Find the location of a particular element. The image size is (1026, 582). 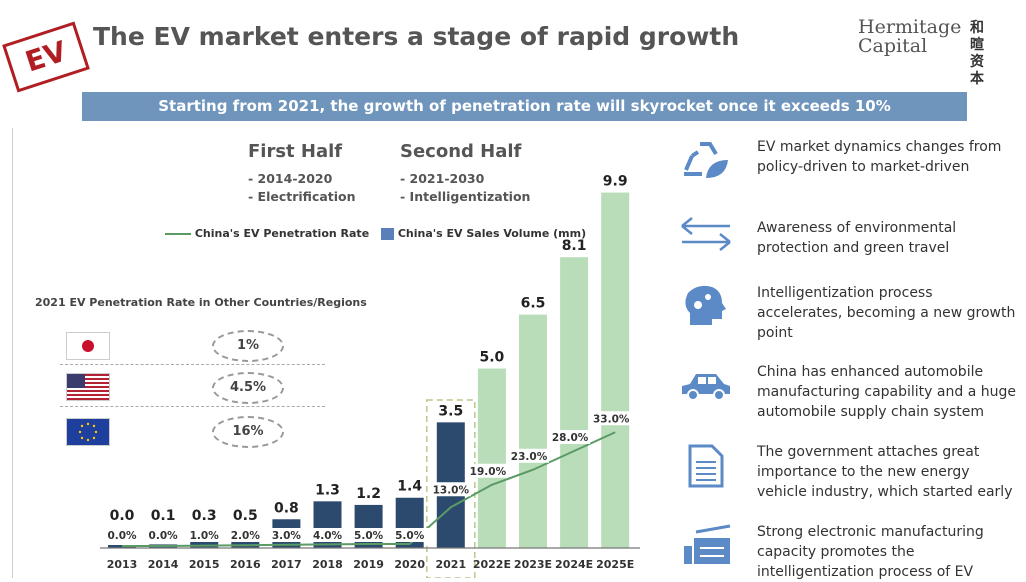

legend-bar-swatch is located at coordinates (387, 234).